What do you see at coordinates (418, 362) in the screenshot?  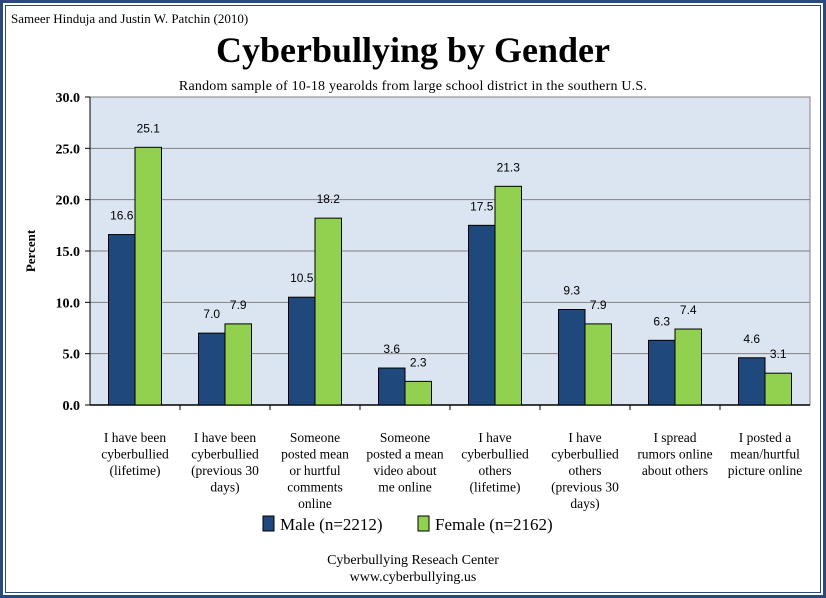 I see `data-label: 2.3` at bounding box center [418, 362].